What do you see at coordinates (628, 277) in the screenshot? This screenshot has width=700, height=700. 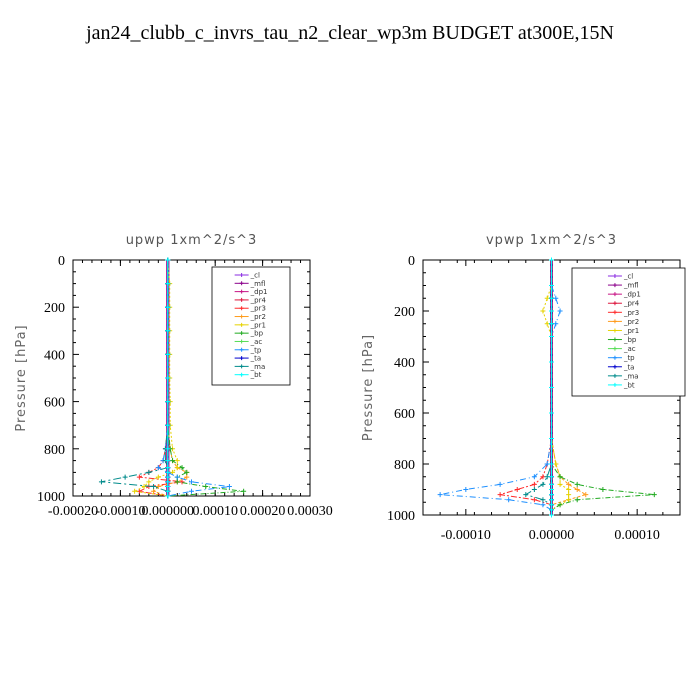 I see `legend-label: _cl` at bounding box center [628, 277].